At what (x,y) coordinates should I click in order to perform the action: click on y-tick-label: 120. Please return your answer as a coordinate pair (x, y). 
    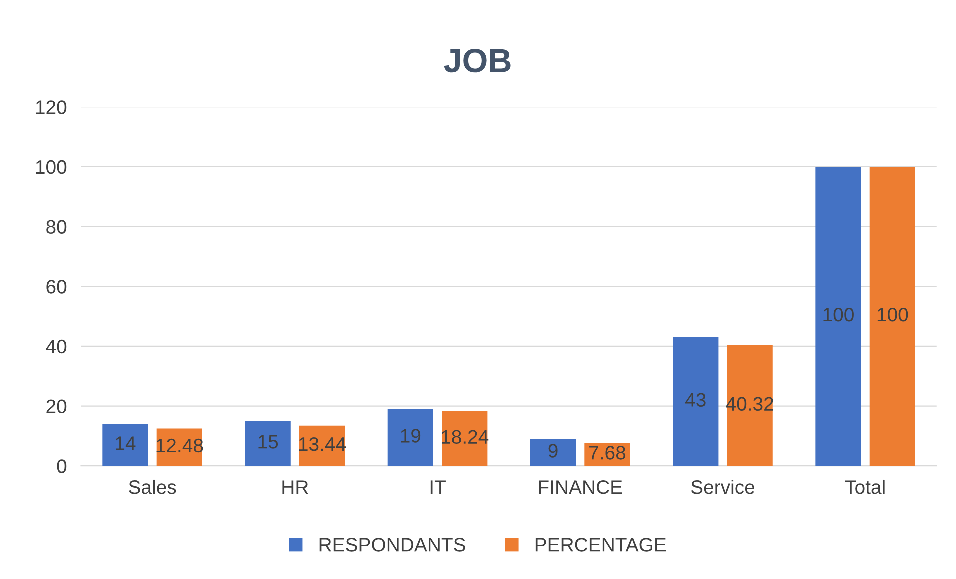
    Looking at the image, I should click on (51, 107).